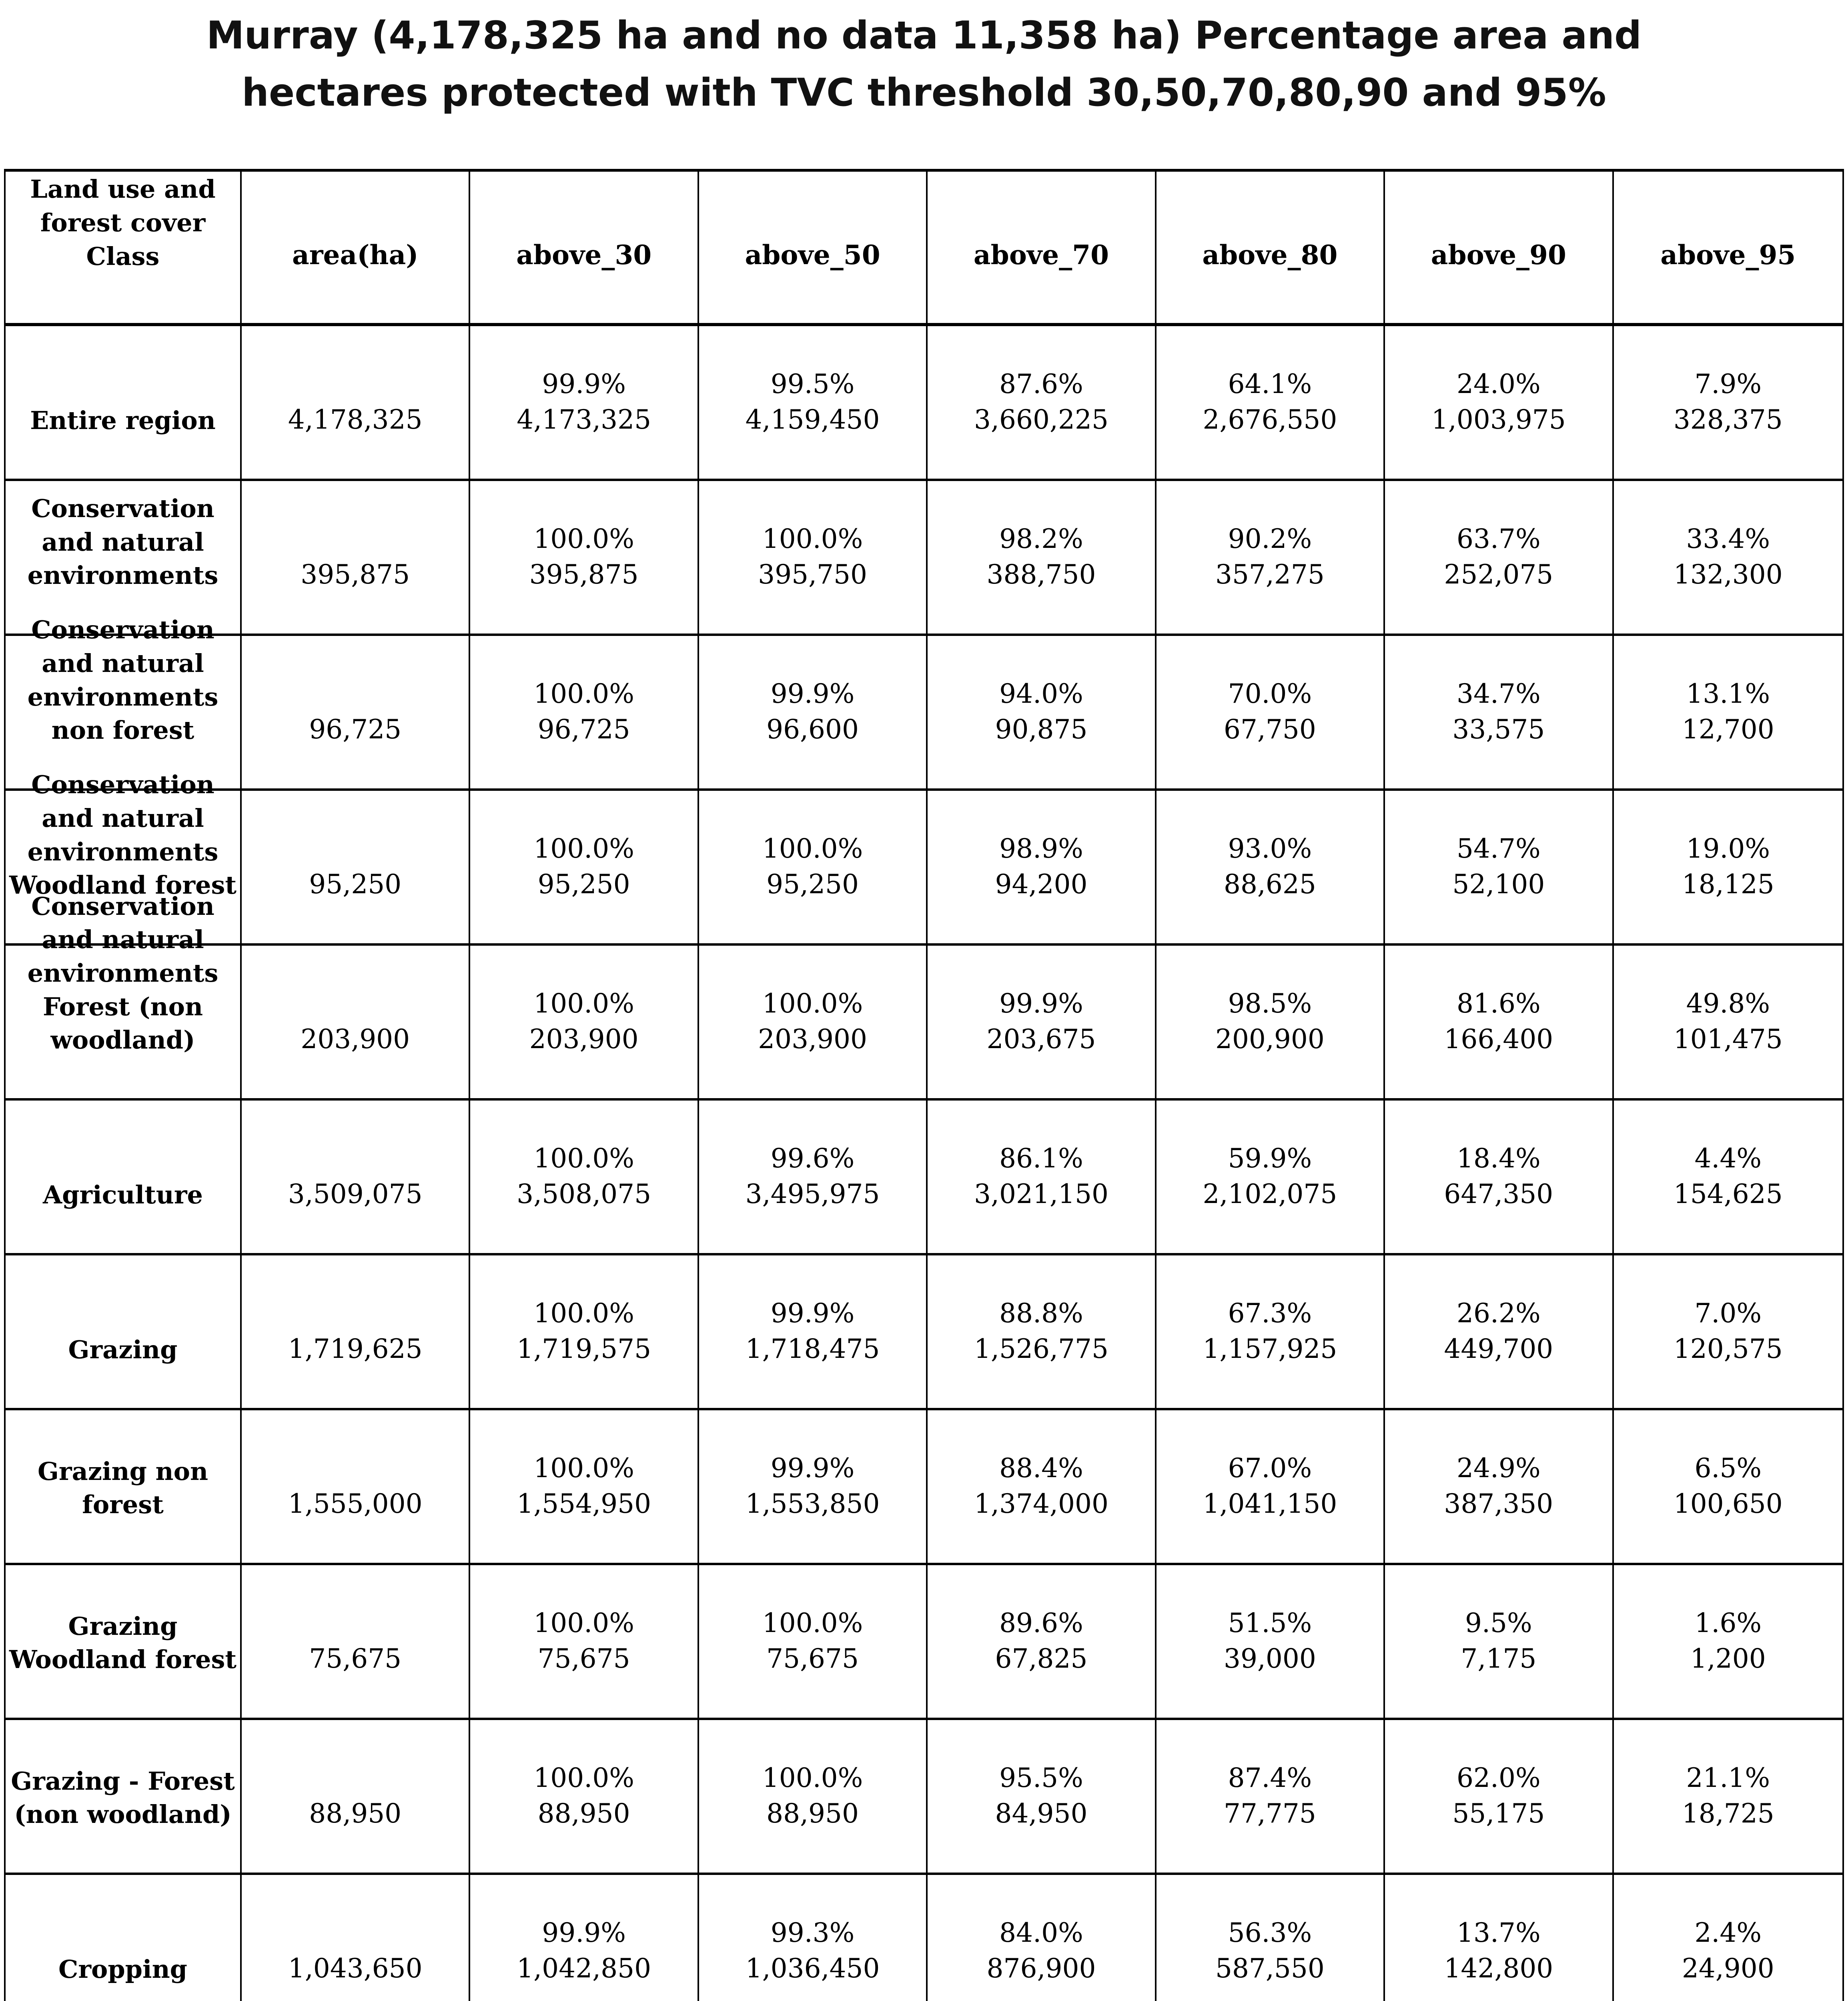  I want to click on row-data-cell: 6.5% 100,650, so click(1728, 1486).